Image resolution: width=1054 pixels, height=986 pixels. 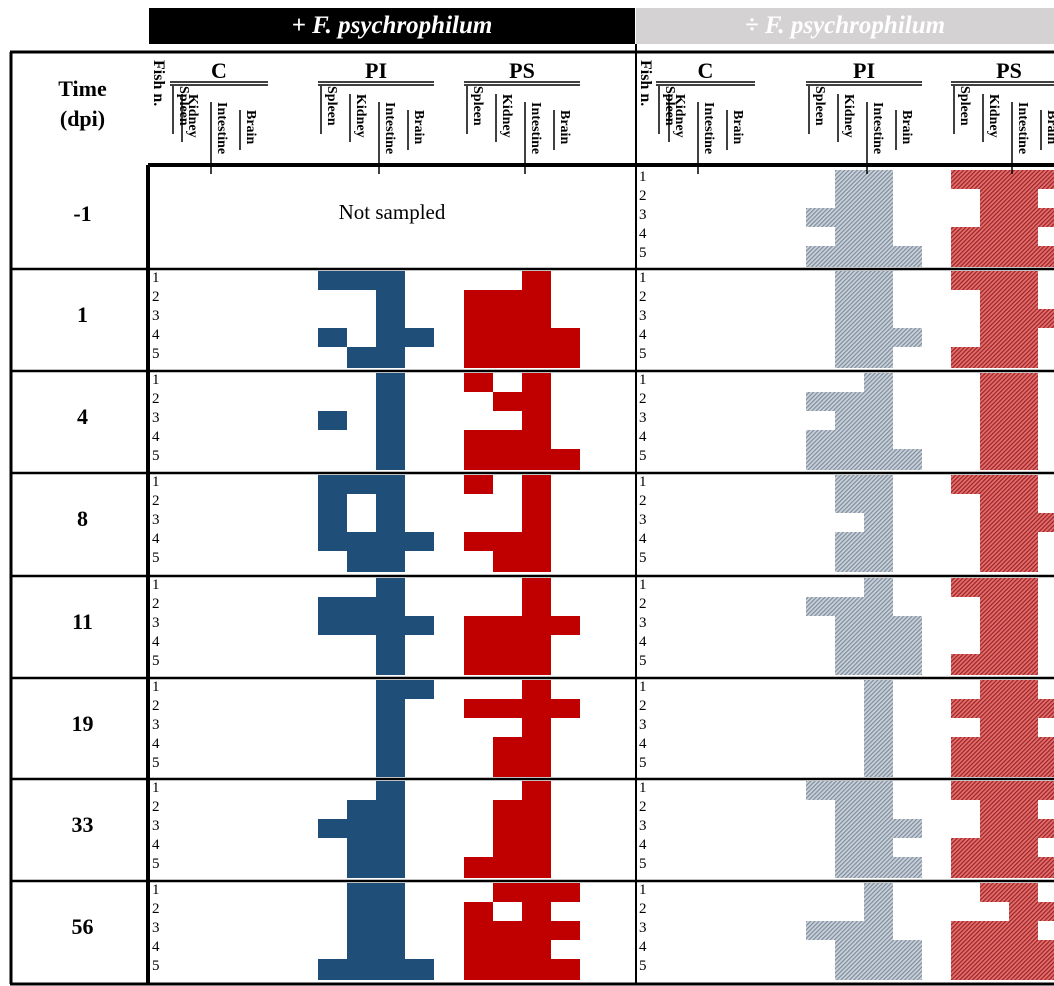 What do you see at coordinates (1009, 70) in the screenshot?
I see `group-header-ps: PS` at bounding box center [1009, 70].